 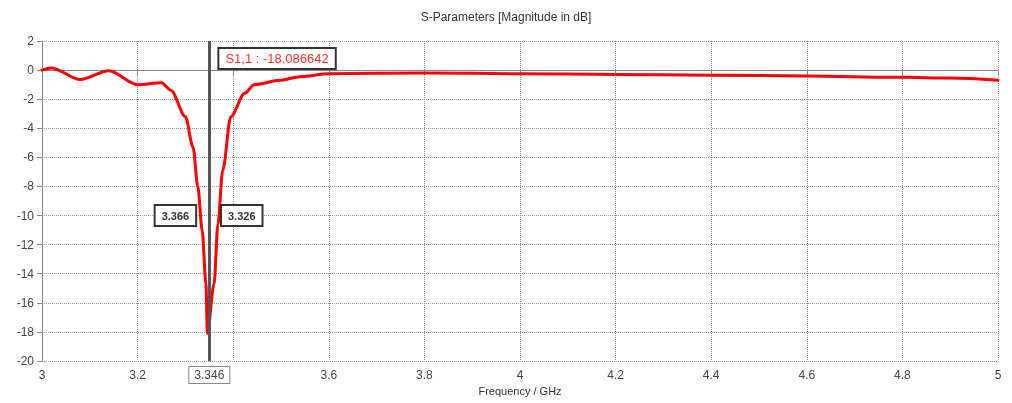 What do you see at coordinates (520, 391) in the screenshot?
I see `x-axis-title: Frequency / GHz` at bounding box center [520, 391].